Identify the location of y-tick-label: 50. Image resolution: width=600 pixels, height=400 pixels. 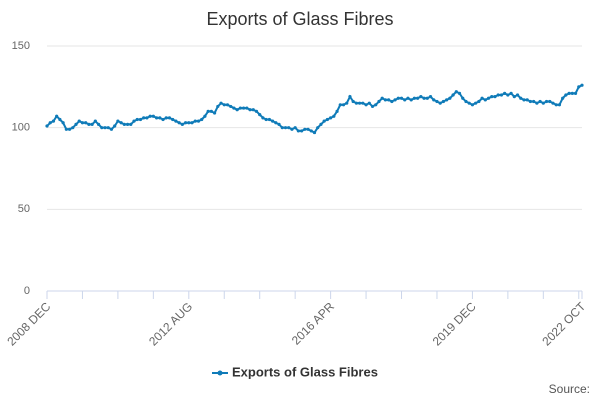
(24, 209).